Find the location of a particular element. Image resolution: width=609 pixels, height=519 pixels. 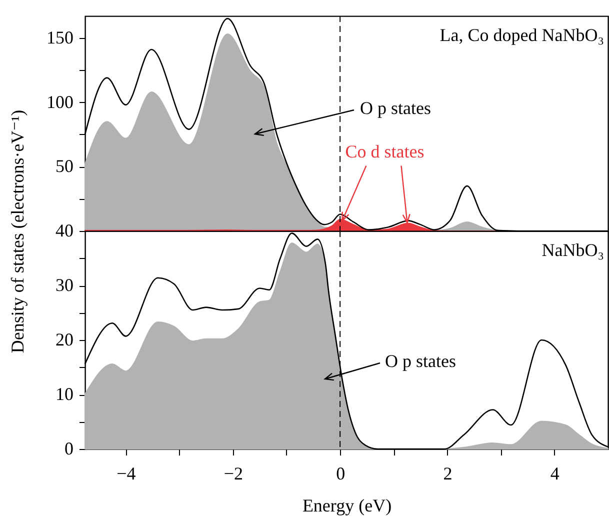

y-tick-label: 100 is located at coordinates (60, 102).